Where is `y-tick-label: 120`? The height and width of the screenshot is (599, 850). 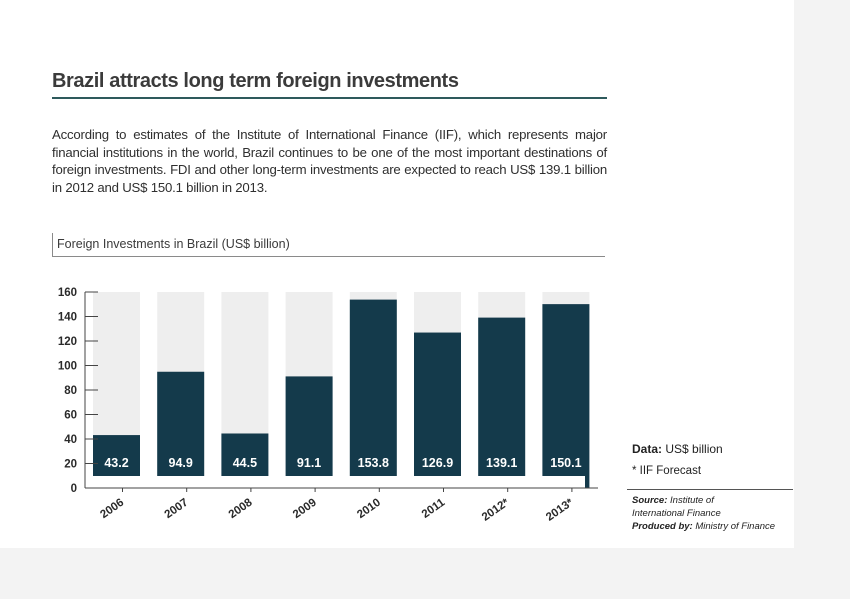
y-tick-label: 120 is located at coordinates (67, 342).